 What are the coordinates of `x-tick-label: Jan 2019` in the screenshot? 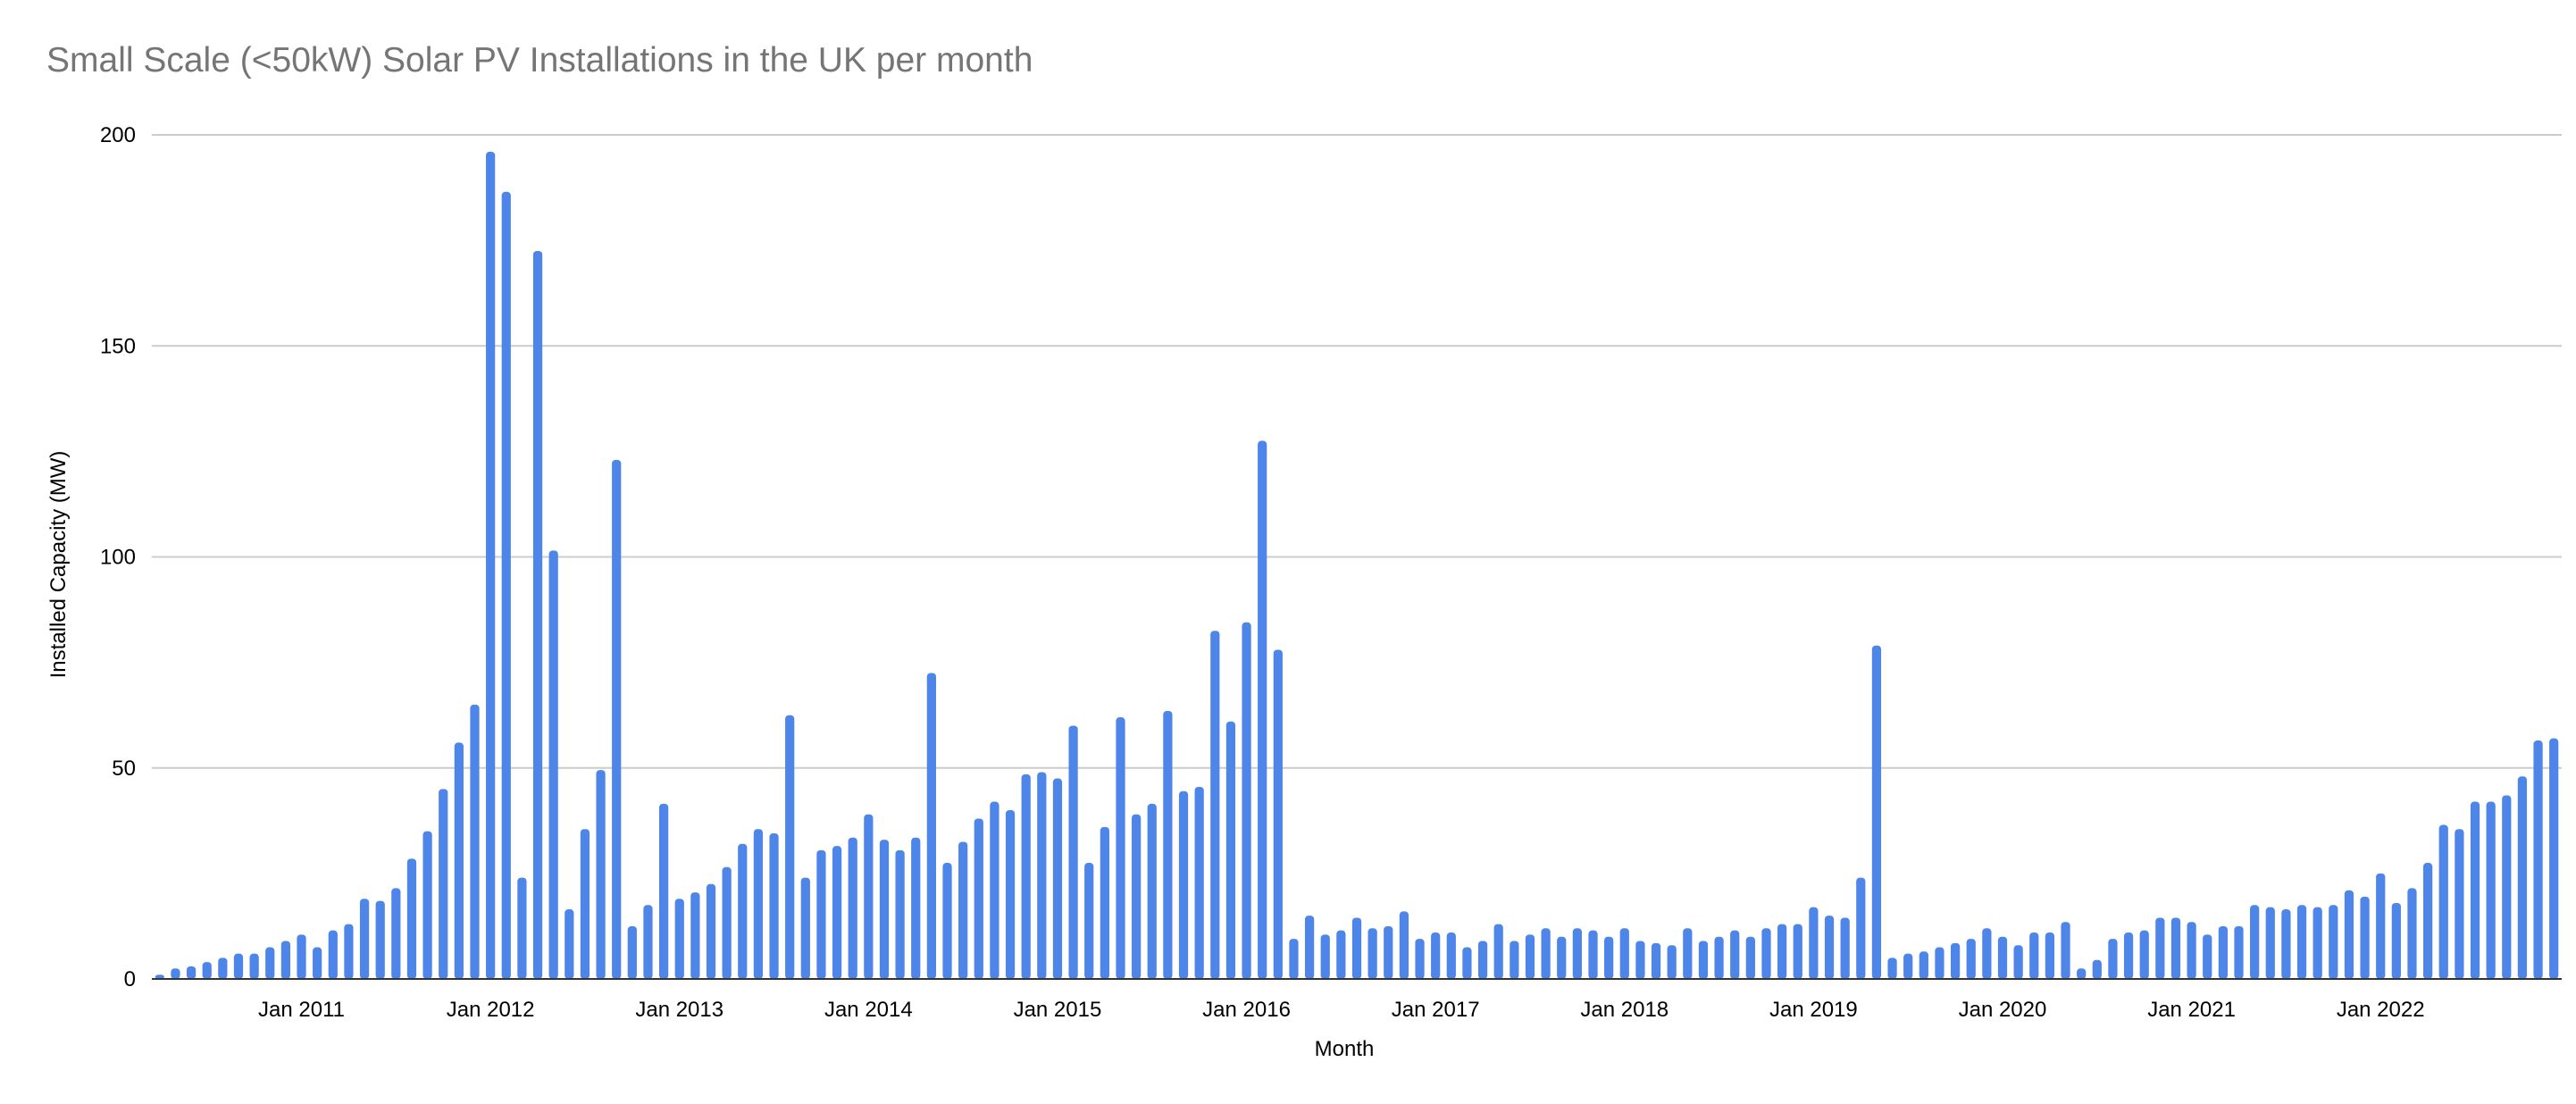 It's located at (1814, 1010).